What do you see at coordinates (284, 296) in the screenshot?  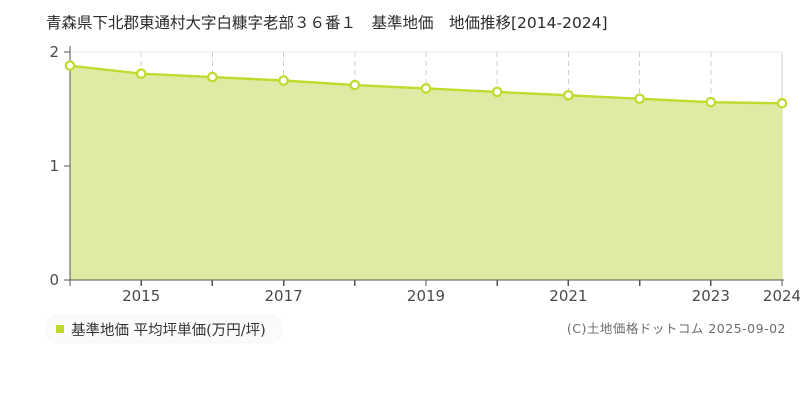 I see `x-axis-tick-label: 2017` at bounding box center [284, 296].